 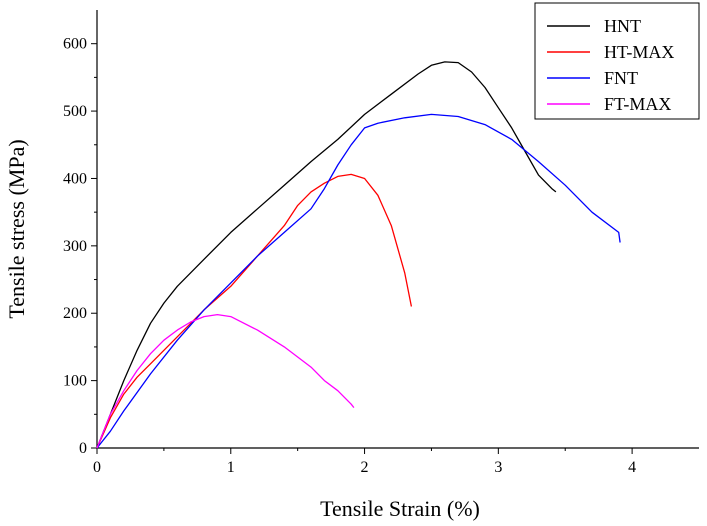 What do you see at coordinates (231, 467) in the screenshot?
I see `x-tick-label: 1` at bounding box center [231, 467].